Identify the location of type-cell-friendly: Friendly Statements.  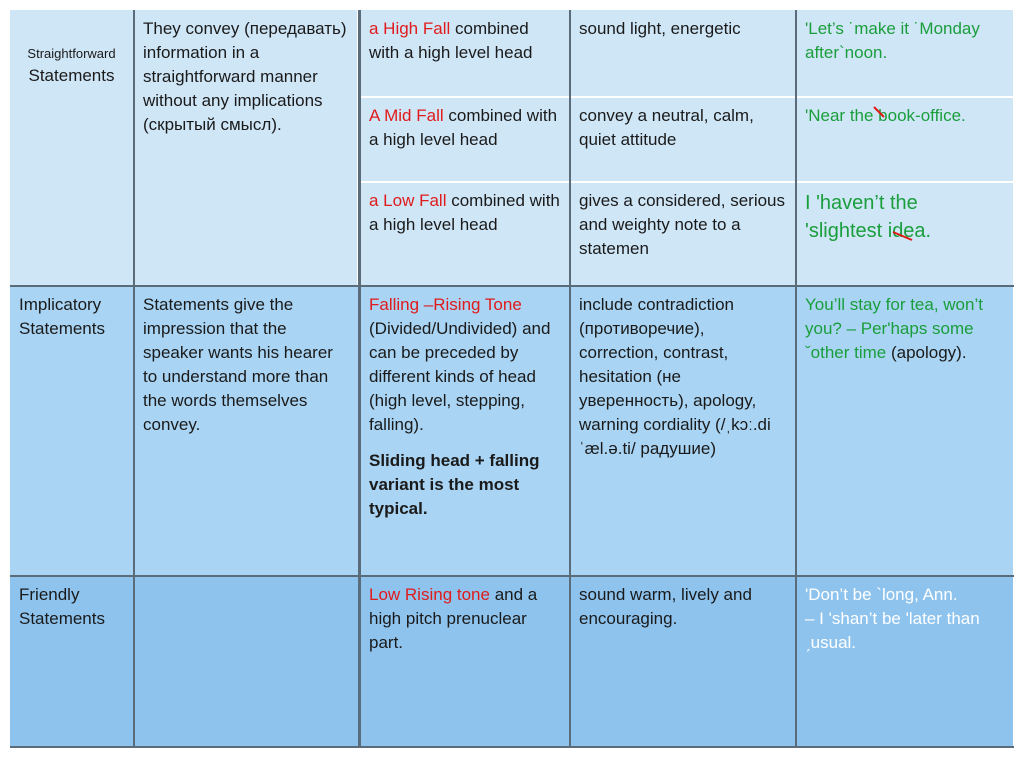
(72, 661).